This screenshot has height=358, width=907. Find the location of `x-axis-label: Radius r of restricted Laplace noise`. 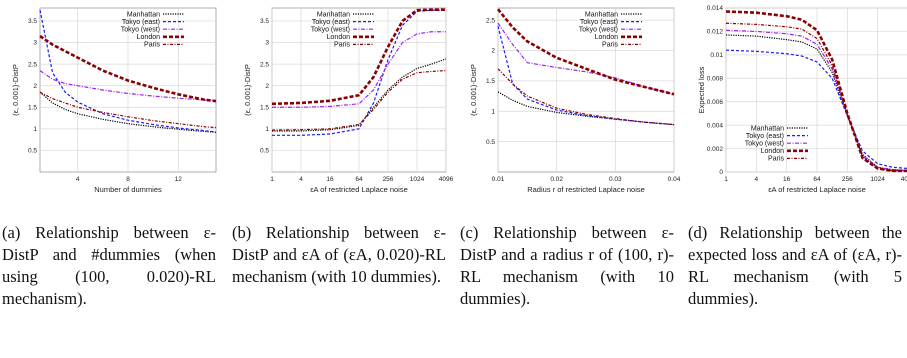

x-axis-label: Radius r of restricted Laplace noise is located at coordinates (586, 189).